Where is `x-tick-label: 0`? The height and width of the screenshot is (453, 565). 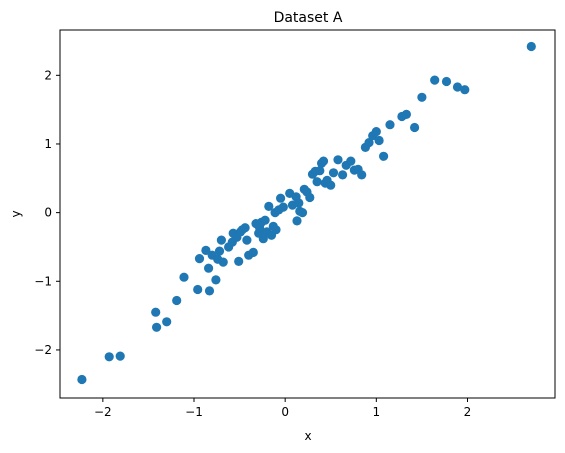 x-tick-label: 0 is located at coordinates (285, 412).